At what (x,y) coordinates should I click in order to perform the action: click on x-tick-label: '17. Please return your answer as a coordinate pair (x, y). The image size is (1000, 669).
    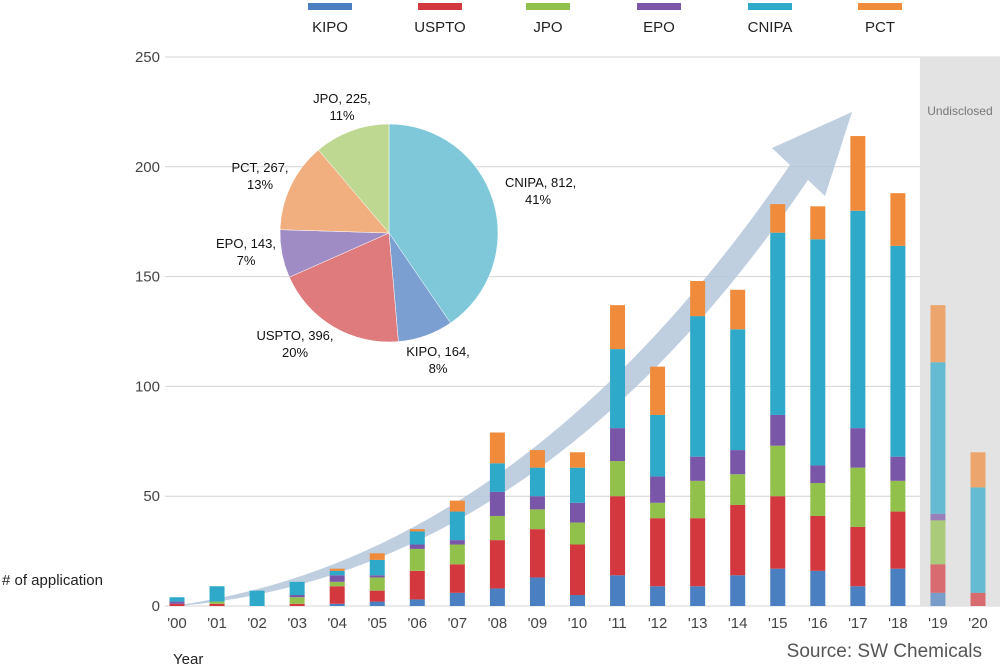
    Looking at the image, I should click on (858, 623).